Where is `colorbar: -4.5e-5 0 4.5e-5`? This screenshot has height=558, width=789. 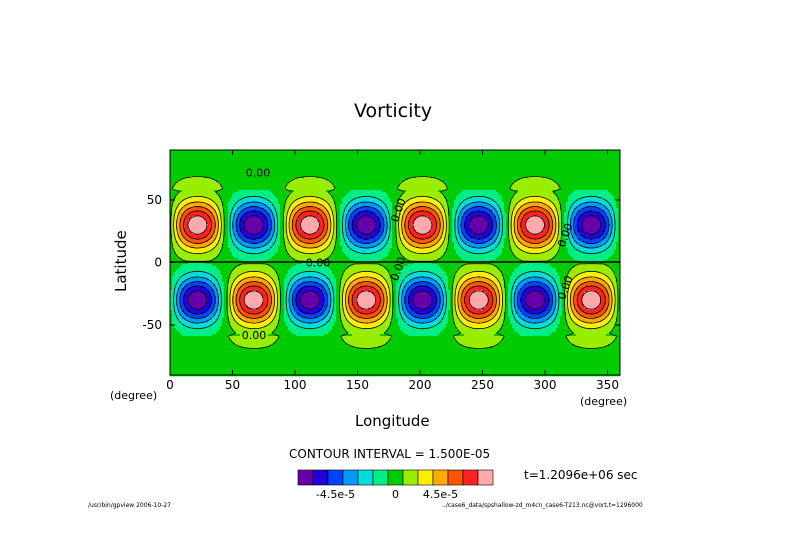 colorbar: -4.5e-5 0 4.5e-5 is located at coordinates (395, 485).